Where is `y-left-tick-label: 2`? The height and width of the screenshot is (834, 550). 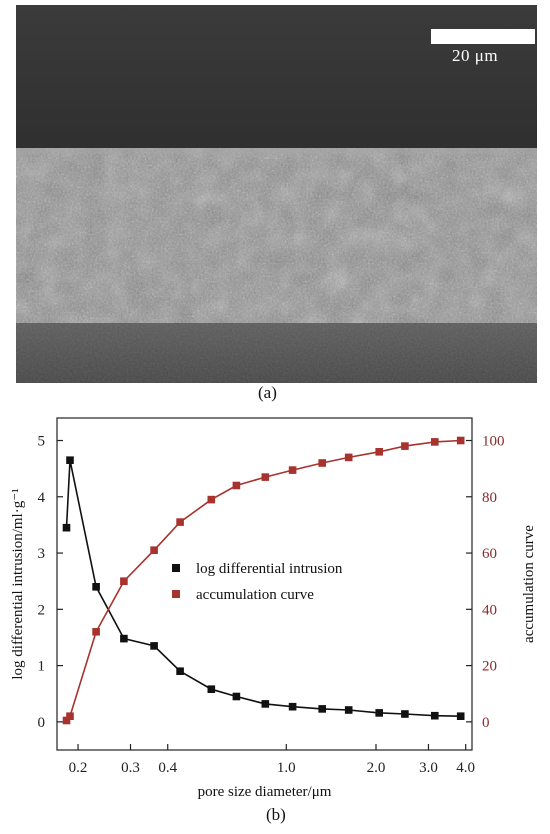 y-left-tick-label: 2 is located at coordinates (42, 610).